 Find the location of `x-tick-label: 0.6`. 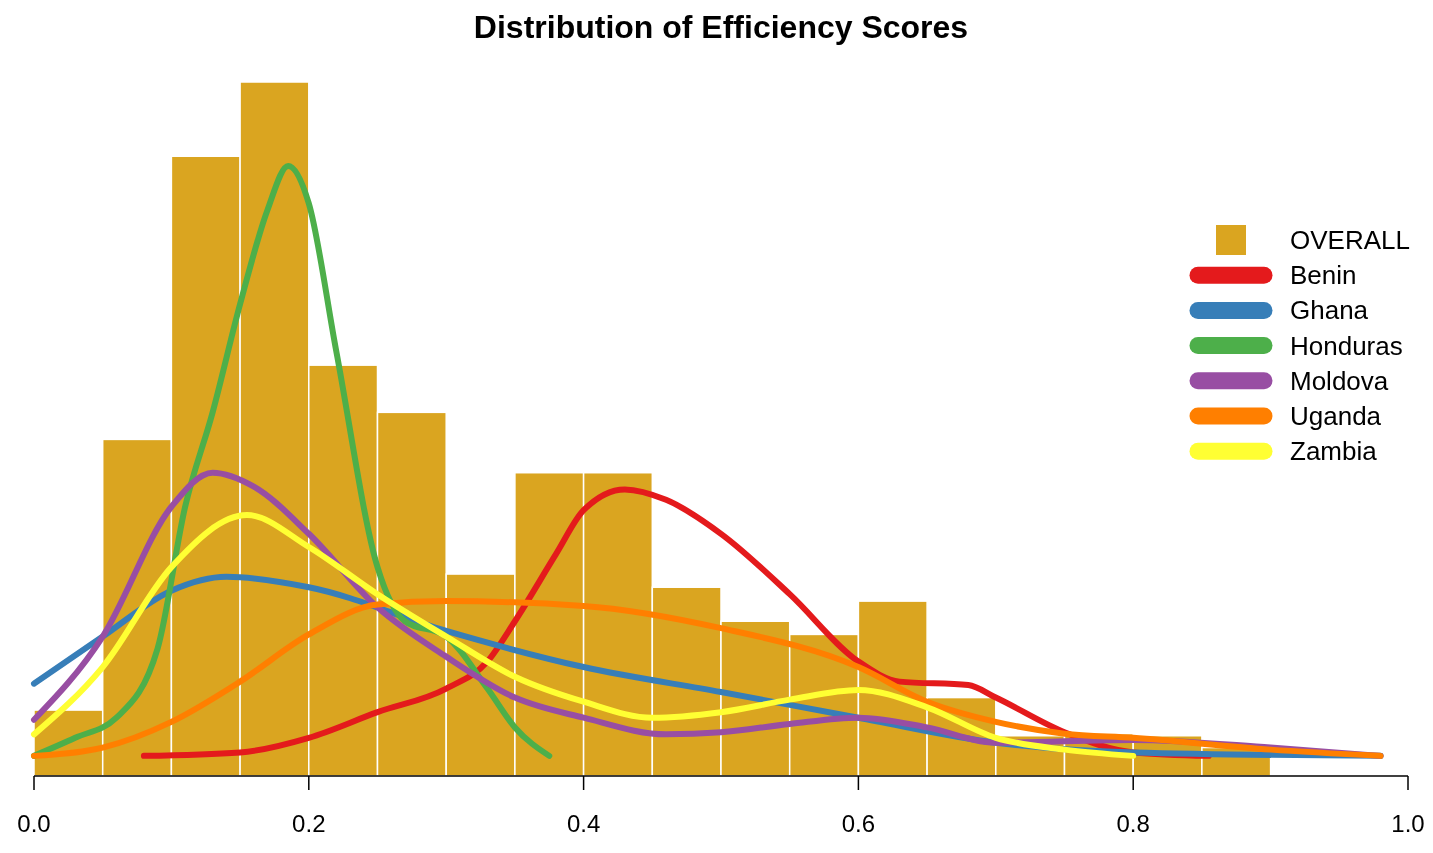

x-tick-label: 0.6 is located at coordinates (858, 823).